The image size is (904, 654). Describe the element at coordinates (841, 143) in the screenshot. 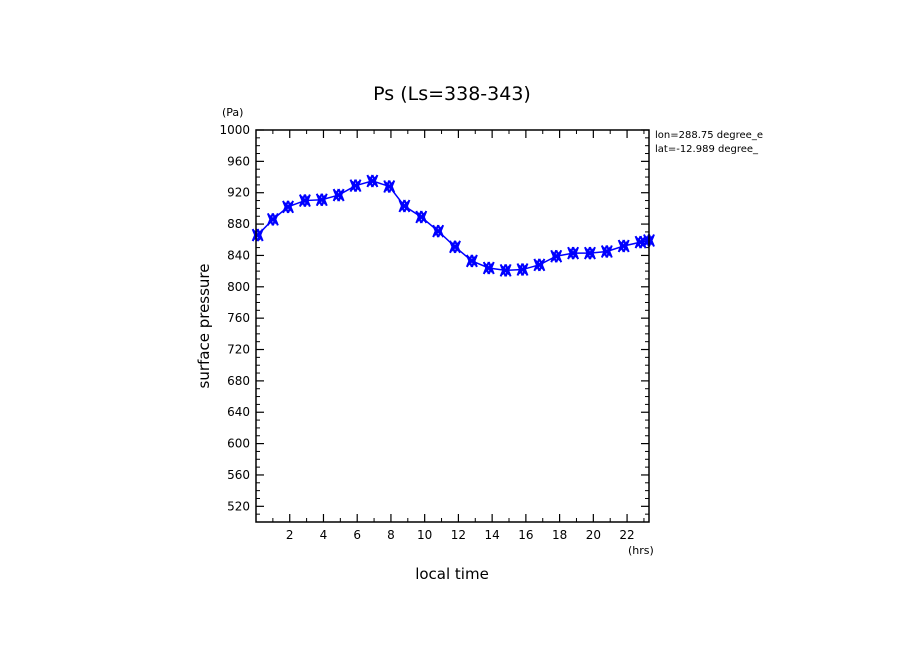

I see `annotation-clip-cover` at that location.